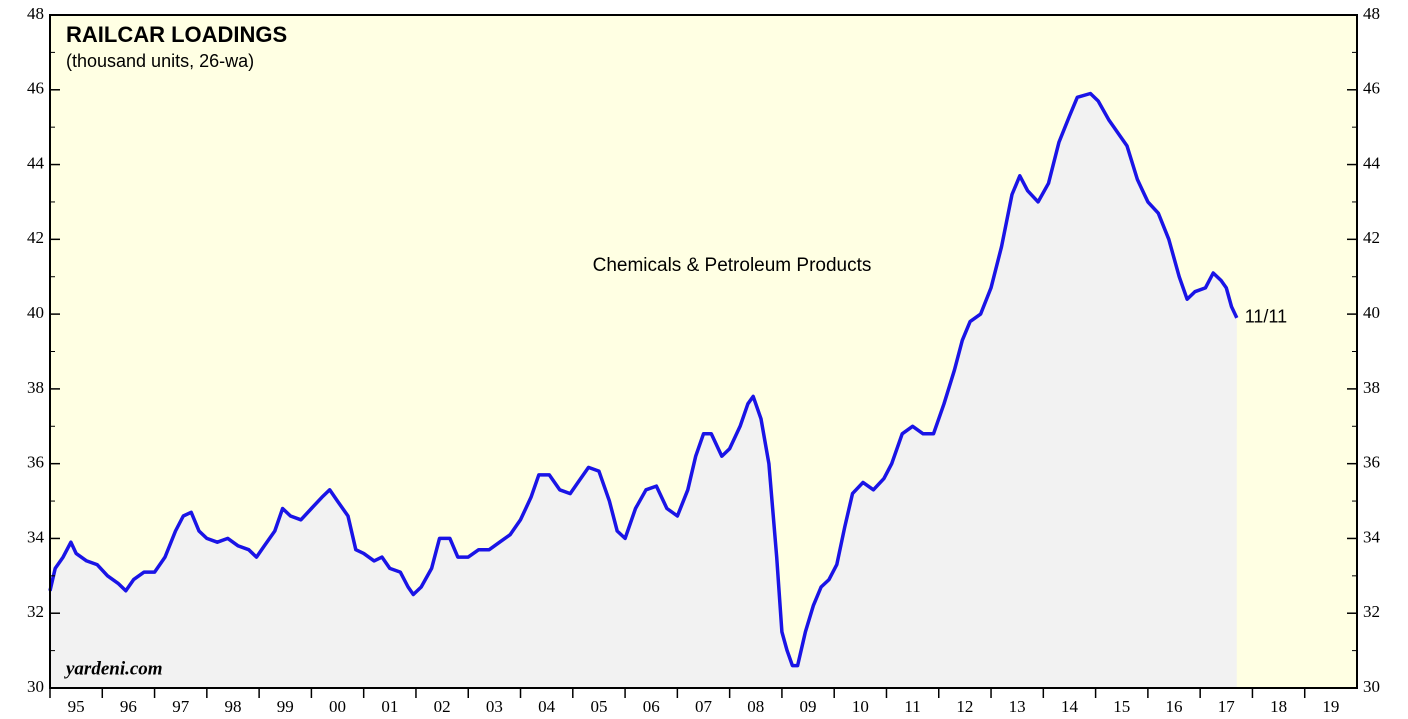  I want to click on end-label: 11/11, so click(1266, 317).